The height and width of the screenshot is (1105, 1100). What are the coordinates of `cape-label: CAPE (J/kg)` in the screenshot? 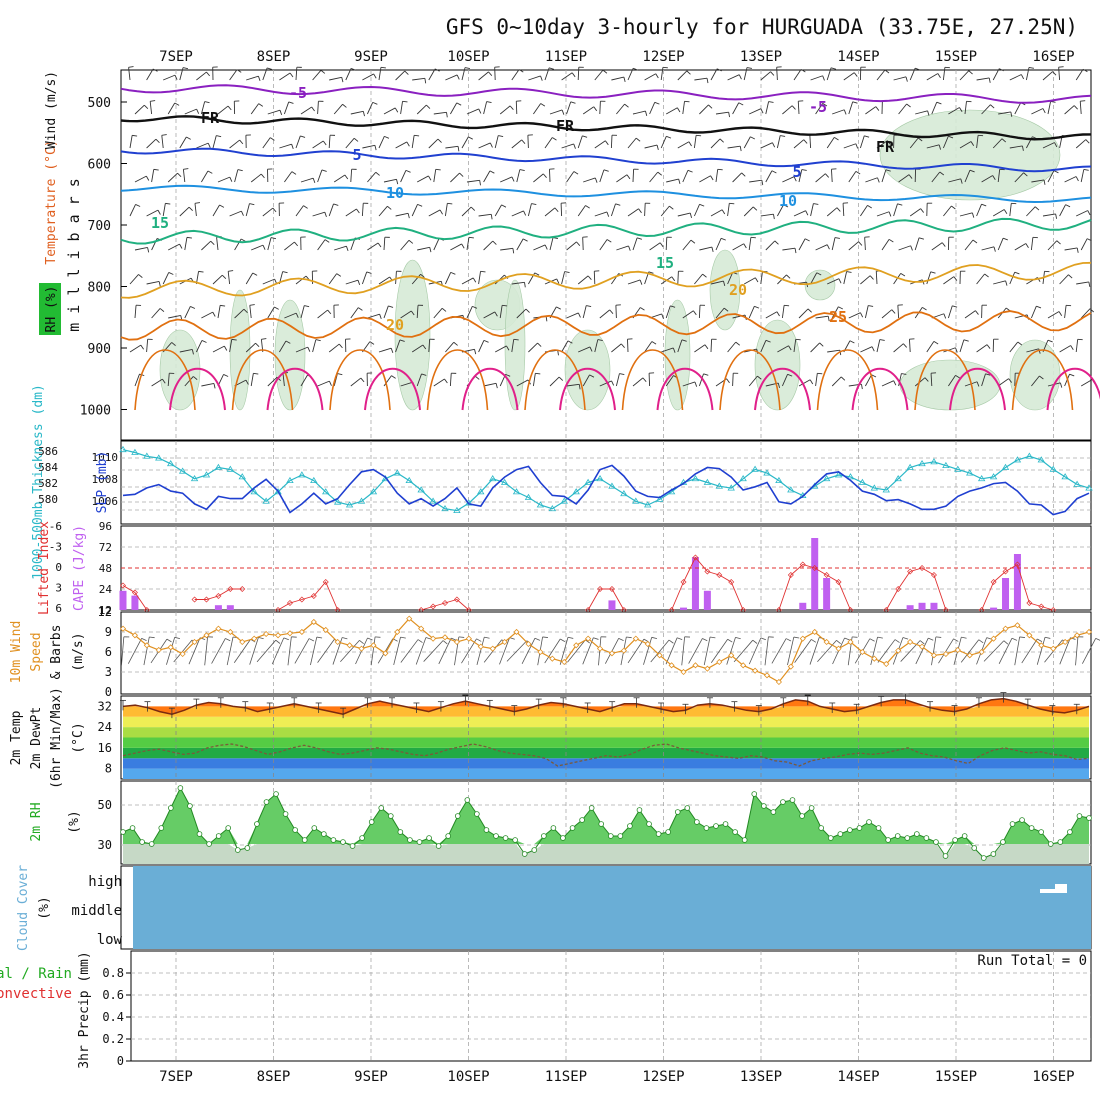 It's located at (79, 568).